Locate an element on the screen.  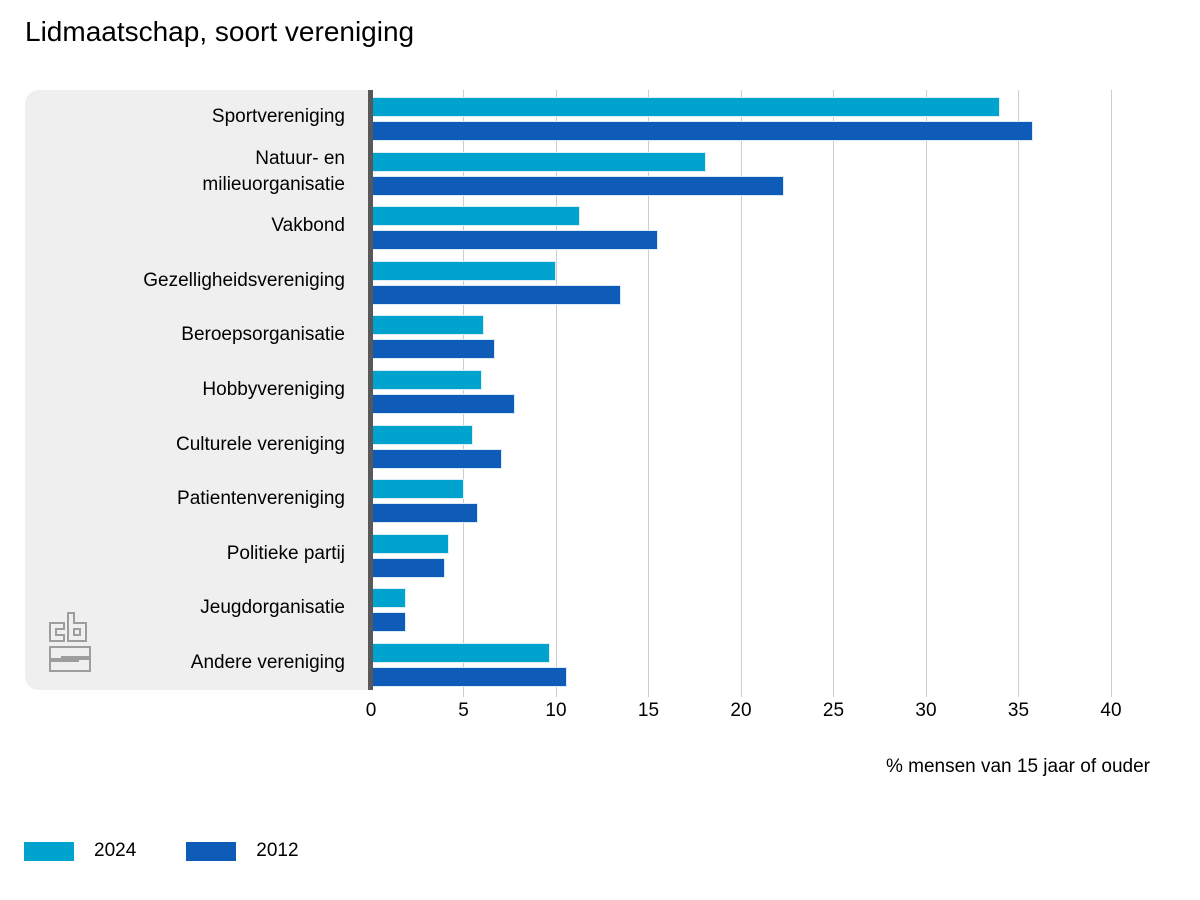
category-row: Jeugdorganisatie is located at coordinates (592, 608).